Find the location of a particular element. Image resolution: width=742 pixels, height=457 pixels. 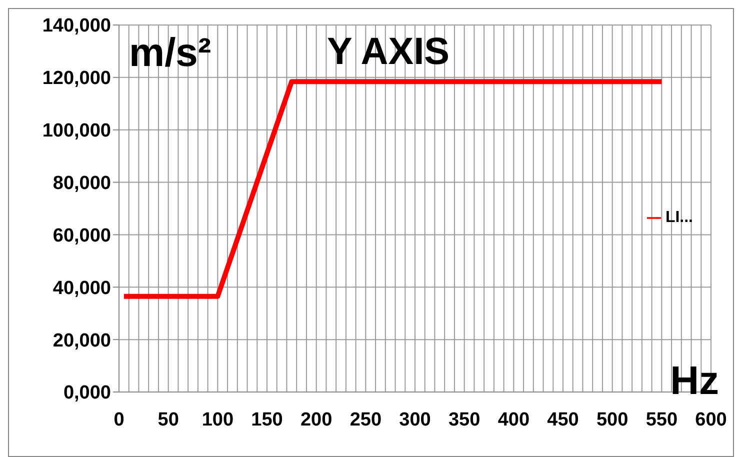

x-tick-label: 300 is located at coordinates (415, 419).